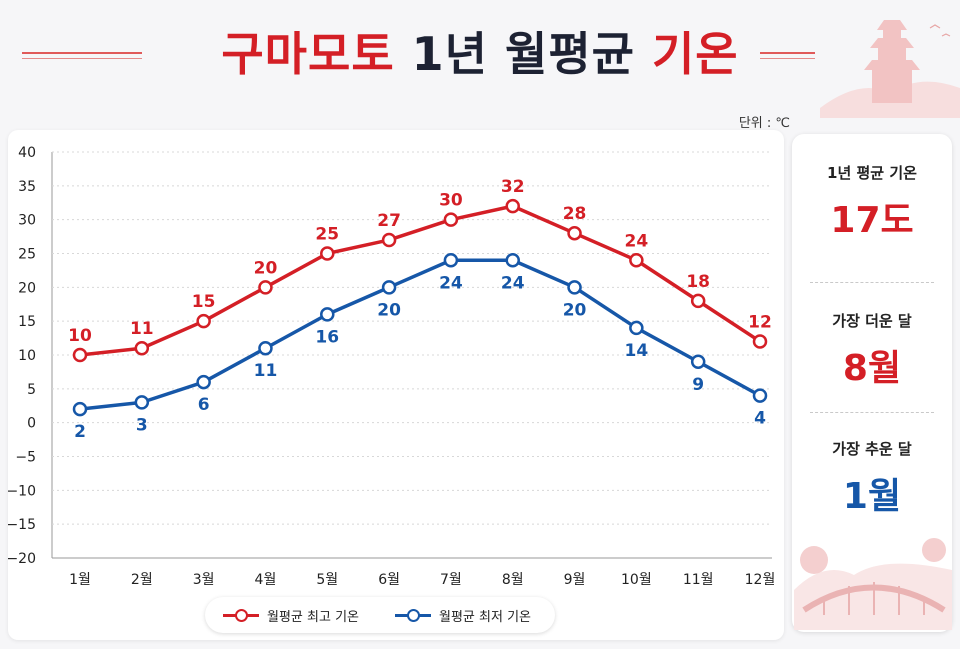 The width and height of the screenshot is (960, 649). I want to click on stat-hottest: 가장 더운 달 8월, so click(872, 350).